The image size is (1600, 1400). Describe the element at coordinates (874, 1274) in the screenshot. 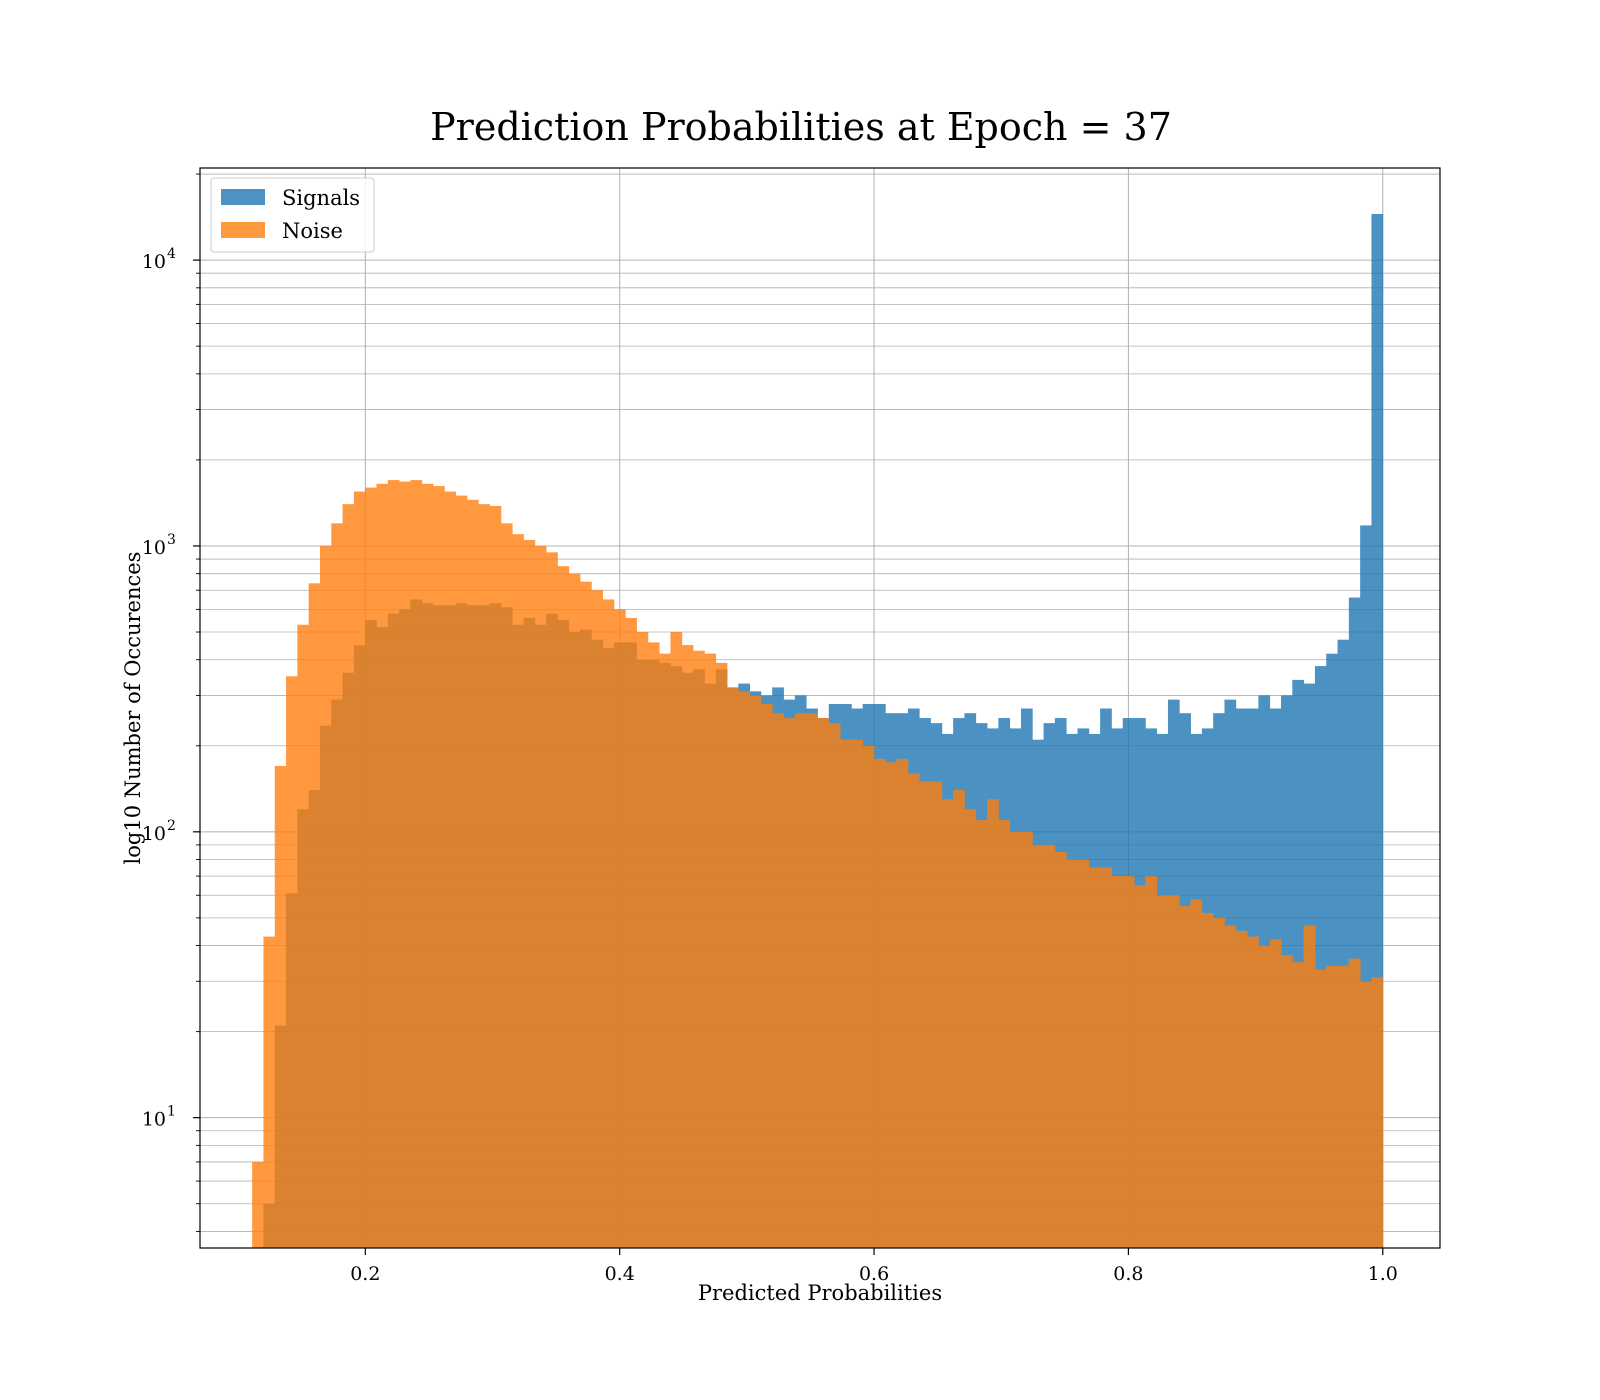

I see `x-tick-label: 0.6` at that location.